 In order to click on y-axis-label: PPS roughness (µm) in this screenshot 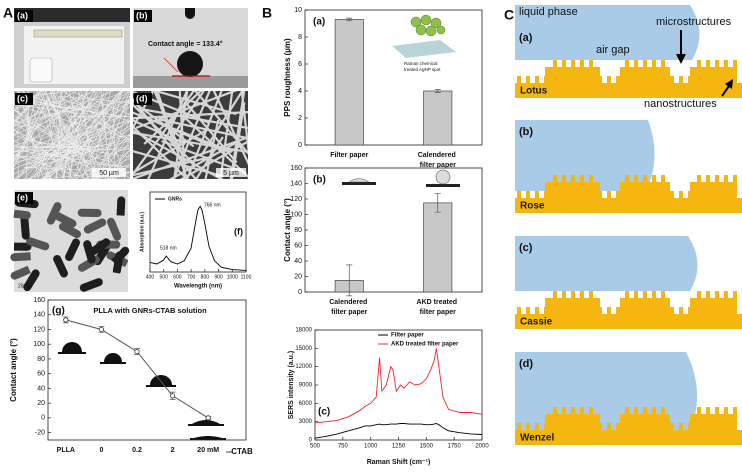, I will do `click(287, 77)`.